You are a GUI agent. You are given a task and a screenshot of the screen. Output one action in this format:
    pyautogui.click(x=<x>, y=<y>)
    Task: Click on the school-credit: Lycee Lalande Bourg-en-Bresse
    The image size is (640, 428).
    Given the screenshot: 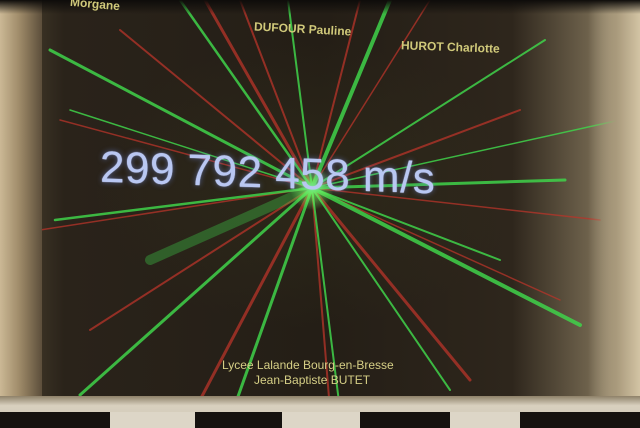 What is the action you would take?
    pyautogui.click(x=308, y=365)
    